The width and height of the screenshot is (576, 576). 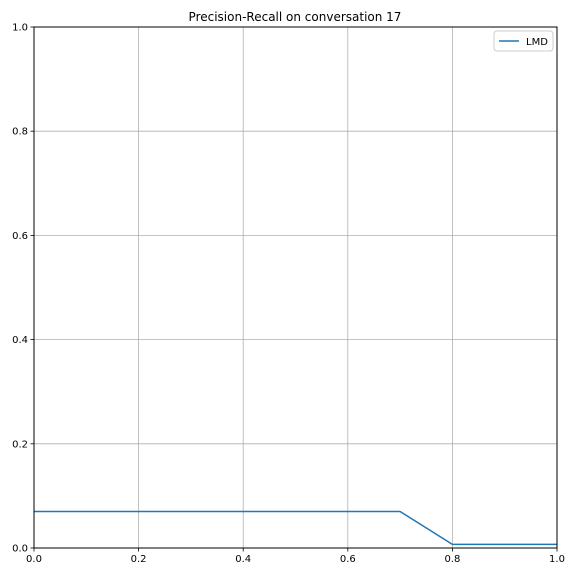 What do you see at coordinates (20, 549) in the screenshot?
I see `y-tick-label: 0.0` at bounding box center [20, 549].